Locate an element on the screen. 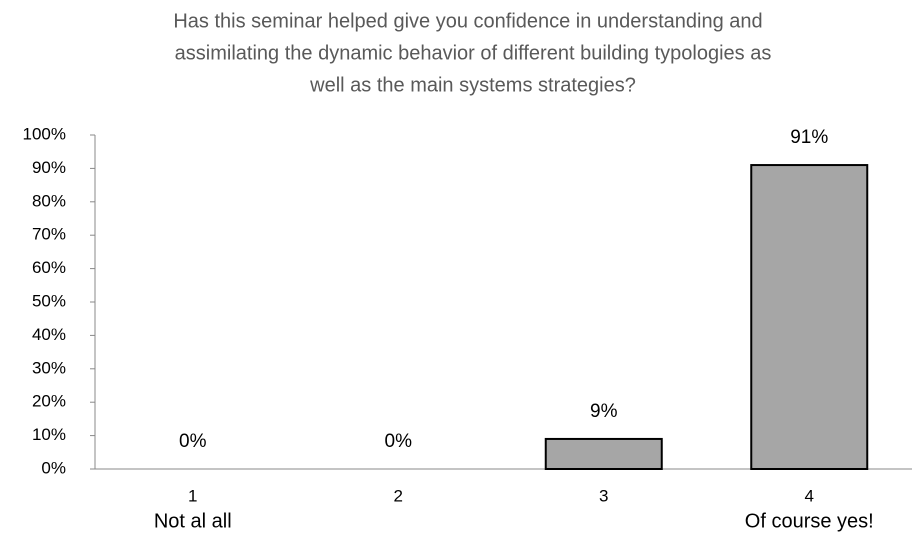 The width and height of the screenshot is (915, 533). x-tick-sublabel: Not al all is located at coordinates (193, 521).